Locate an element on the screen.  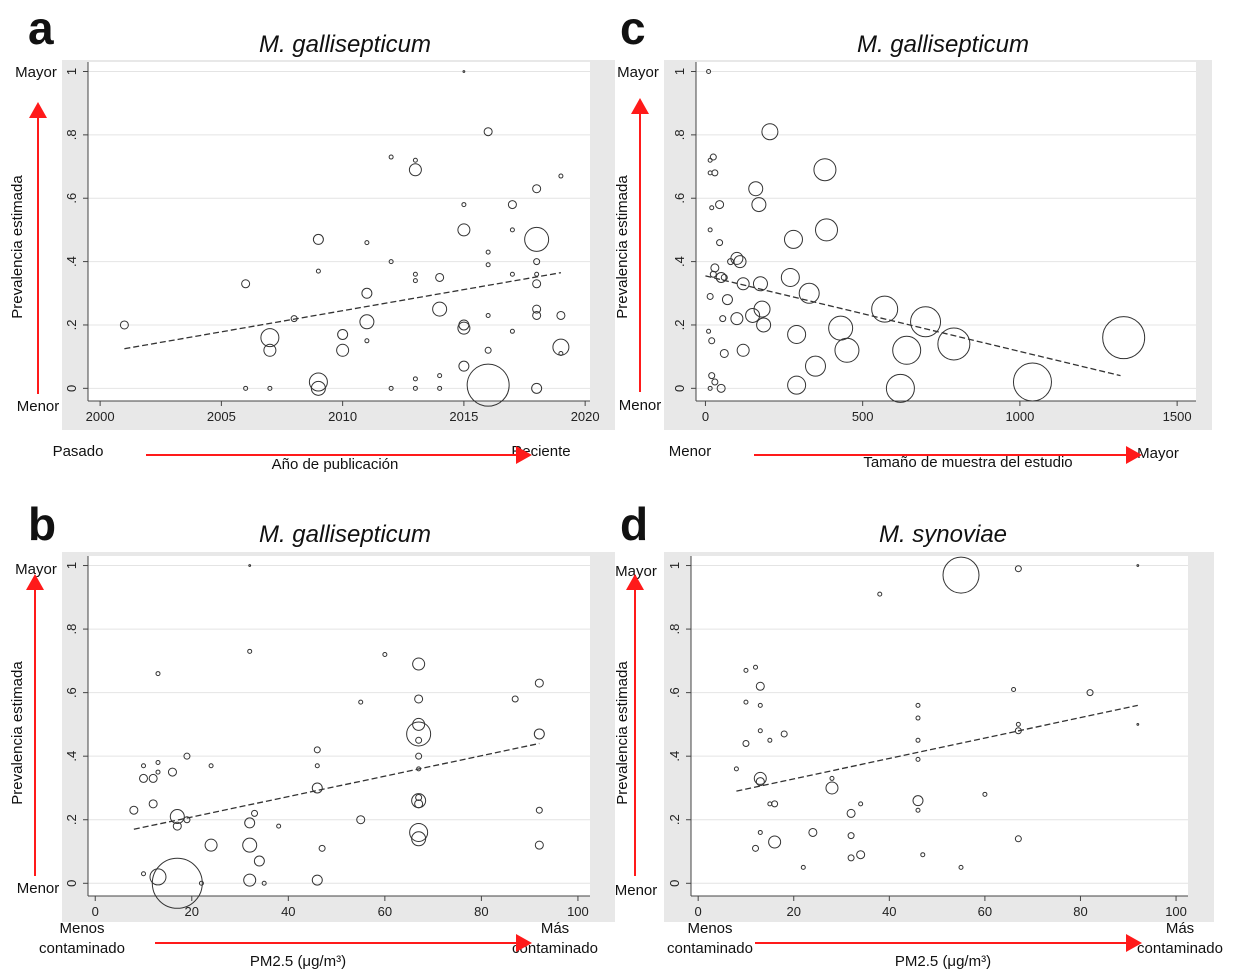
x-right-label: Mayor is located at coordinates (1158, 453).